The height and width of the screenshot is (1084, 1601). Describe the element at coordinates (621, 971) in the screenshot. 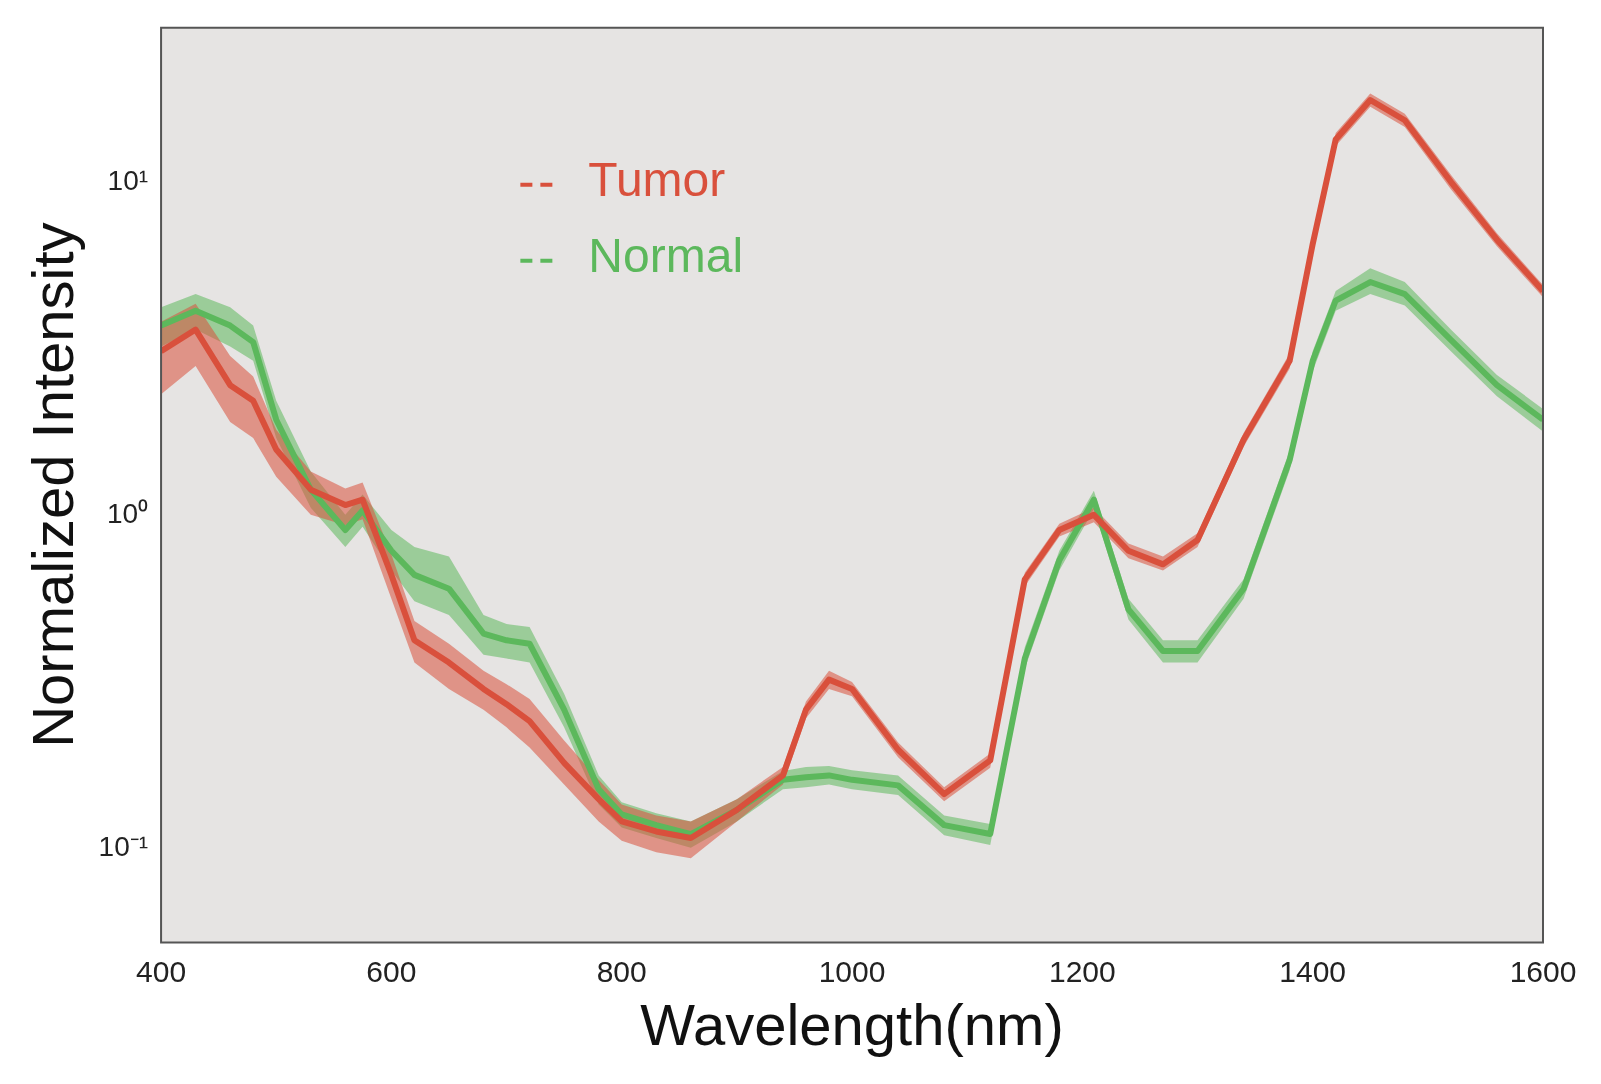

I see `x-tick-label: 800` at that location.